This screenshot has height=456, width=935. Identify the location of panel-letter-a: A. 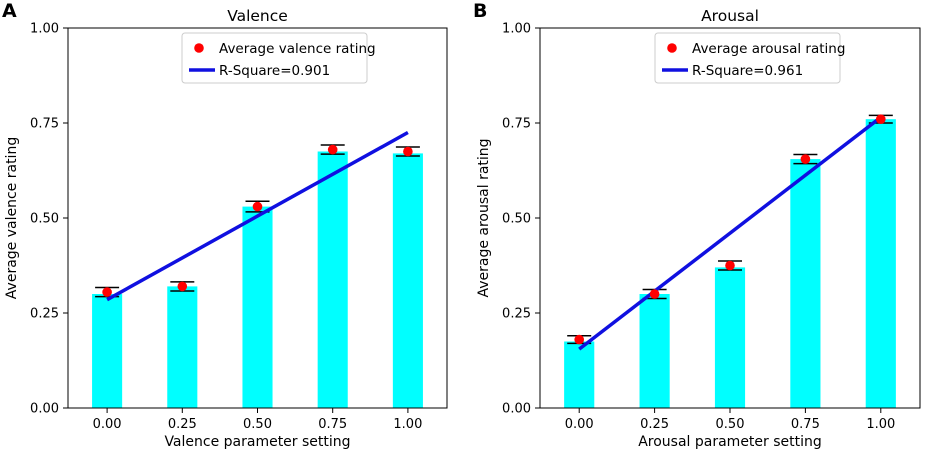
(9, 11).